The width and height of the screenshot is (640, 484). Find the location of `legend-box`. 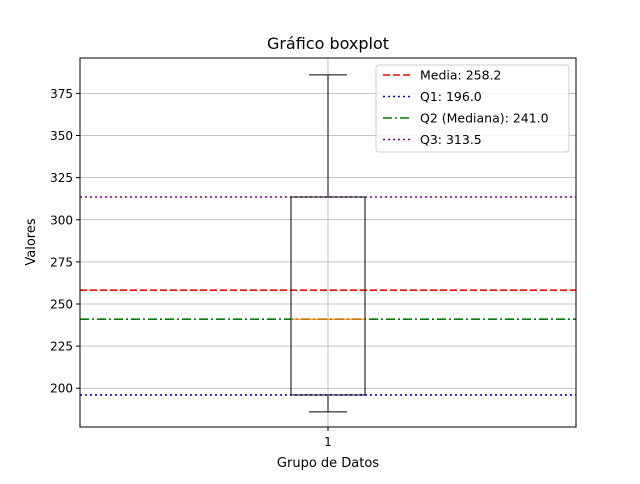

legend-box is located at coordinates (472, 108).